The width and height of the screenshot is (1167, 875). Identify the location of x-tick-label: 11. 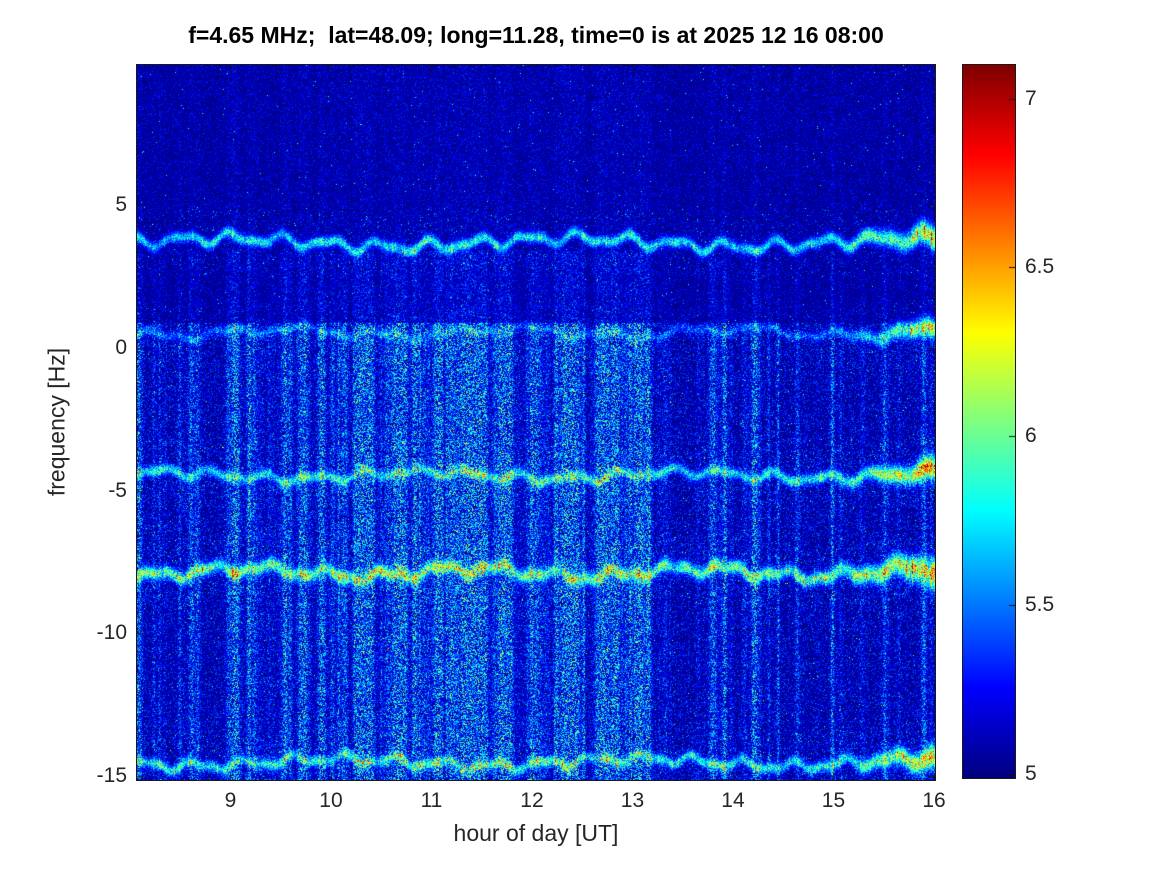
(431, 800).